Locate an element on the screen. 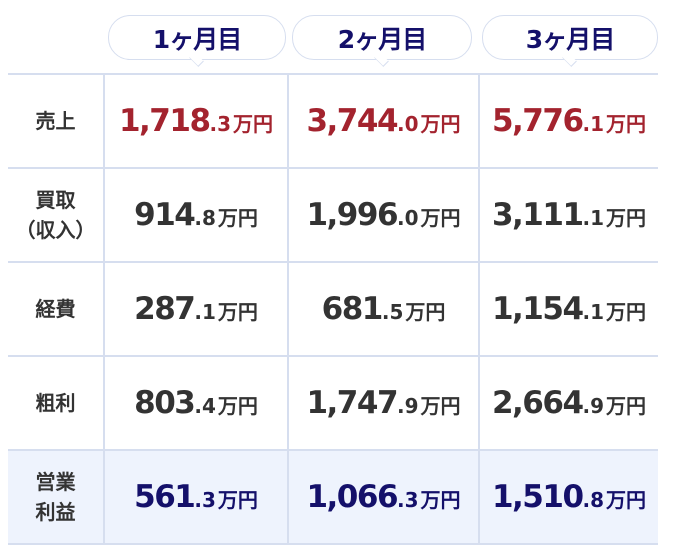  value-cell: 914.8 万円 is located at coordinates (195, 215).